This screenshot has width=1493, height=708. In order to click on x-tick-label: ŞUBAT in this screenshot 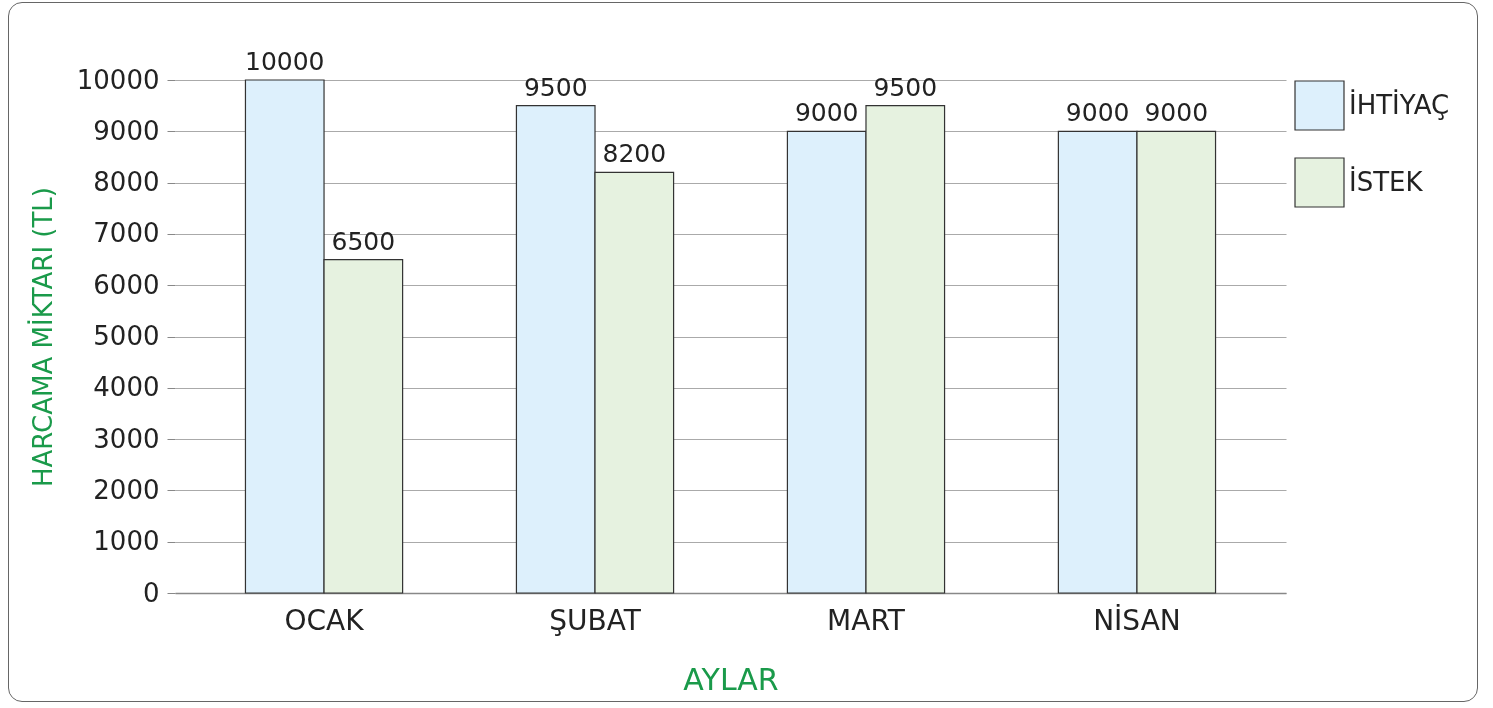, I will do `click(595, 620)`.